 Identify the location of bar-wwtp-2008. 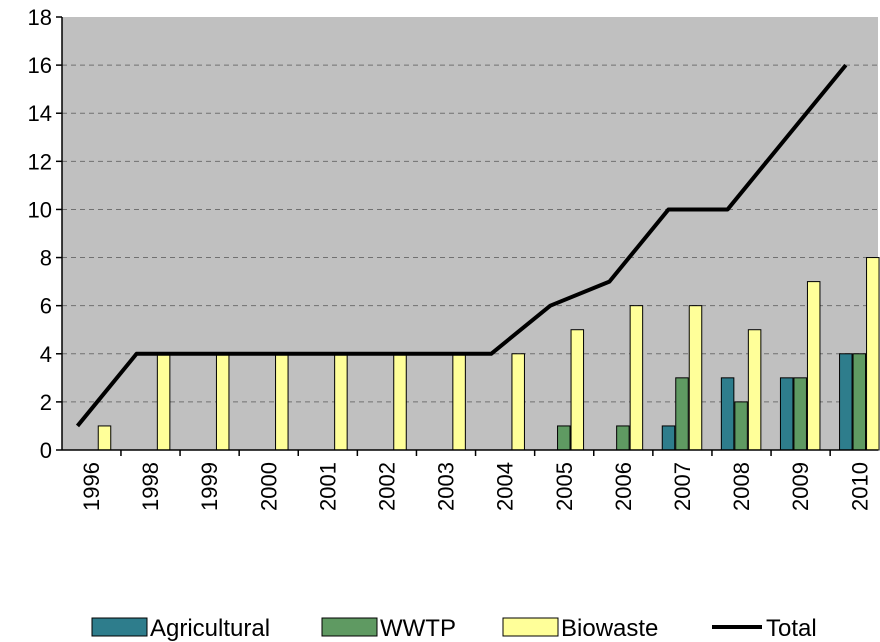
(741, 426).